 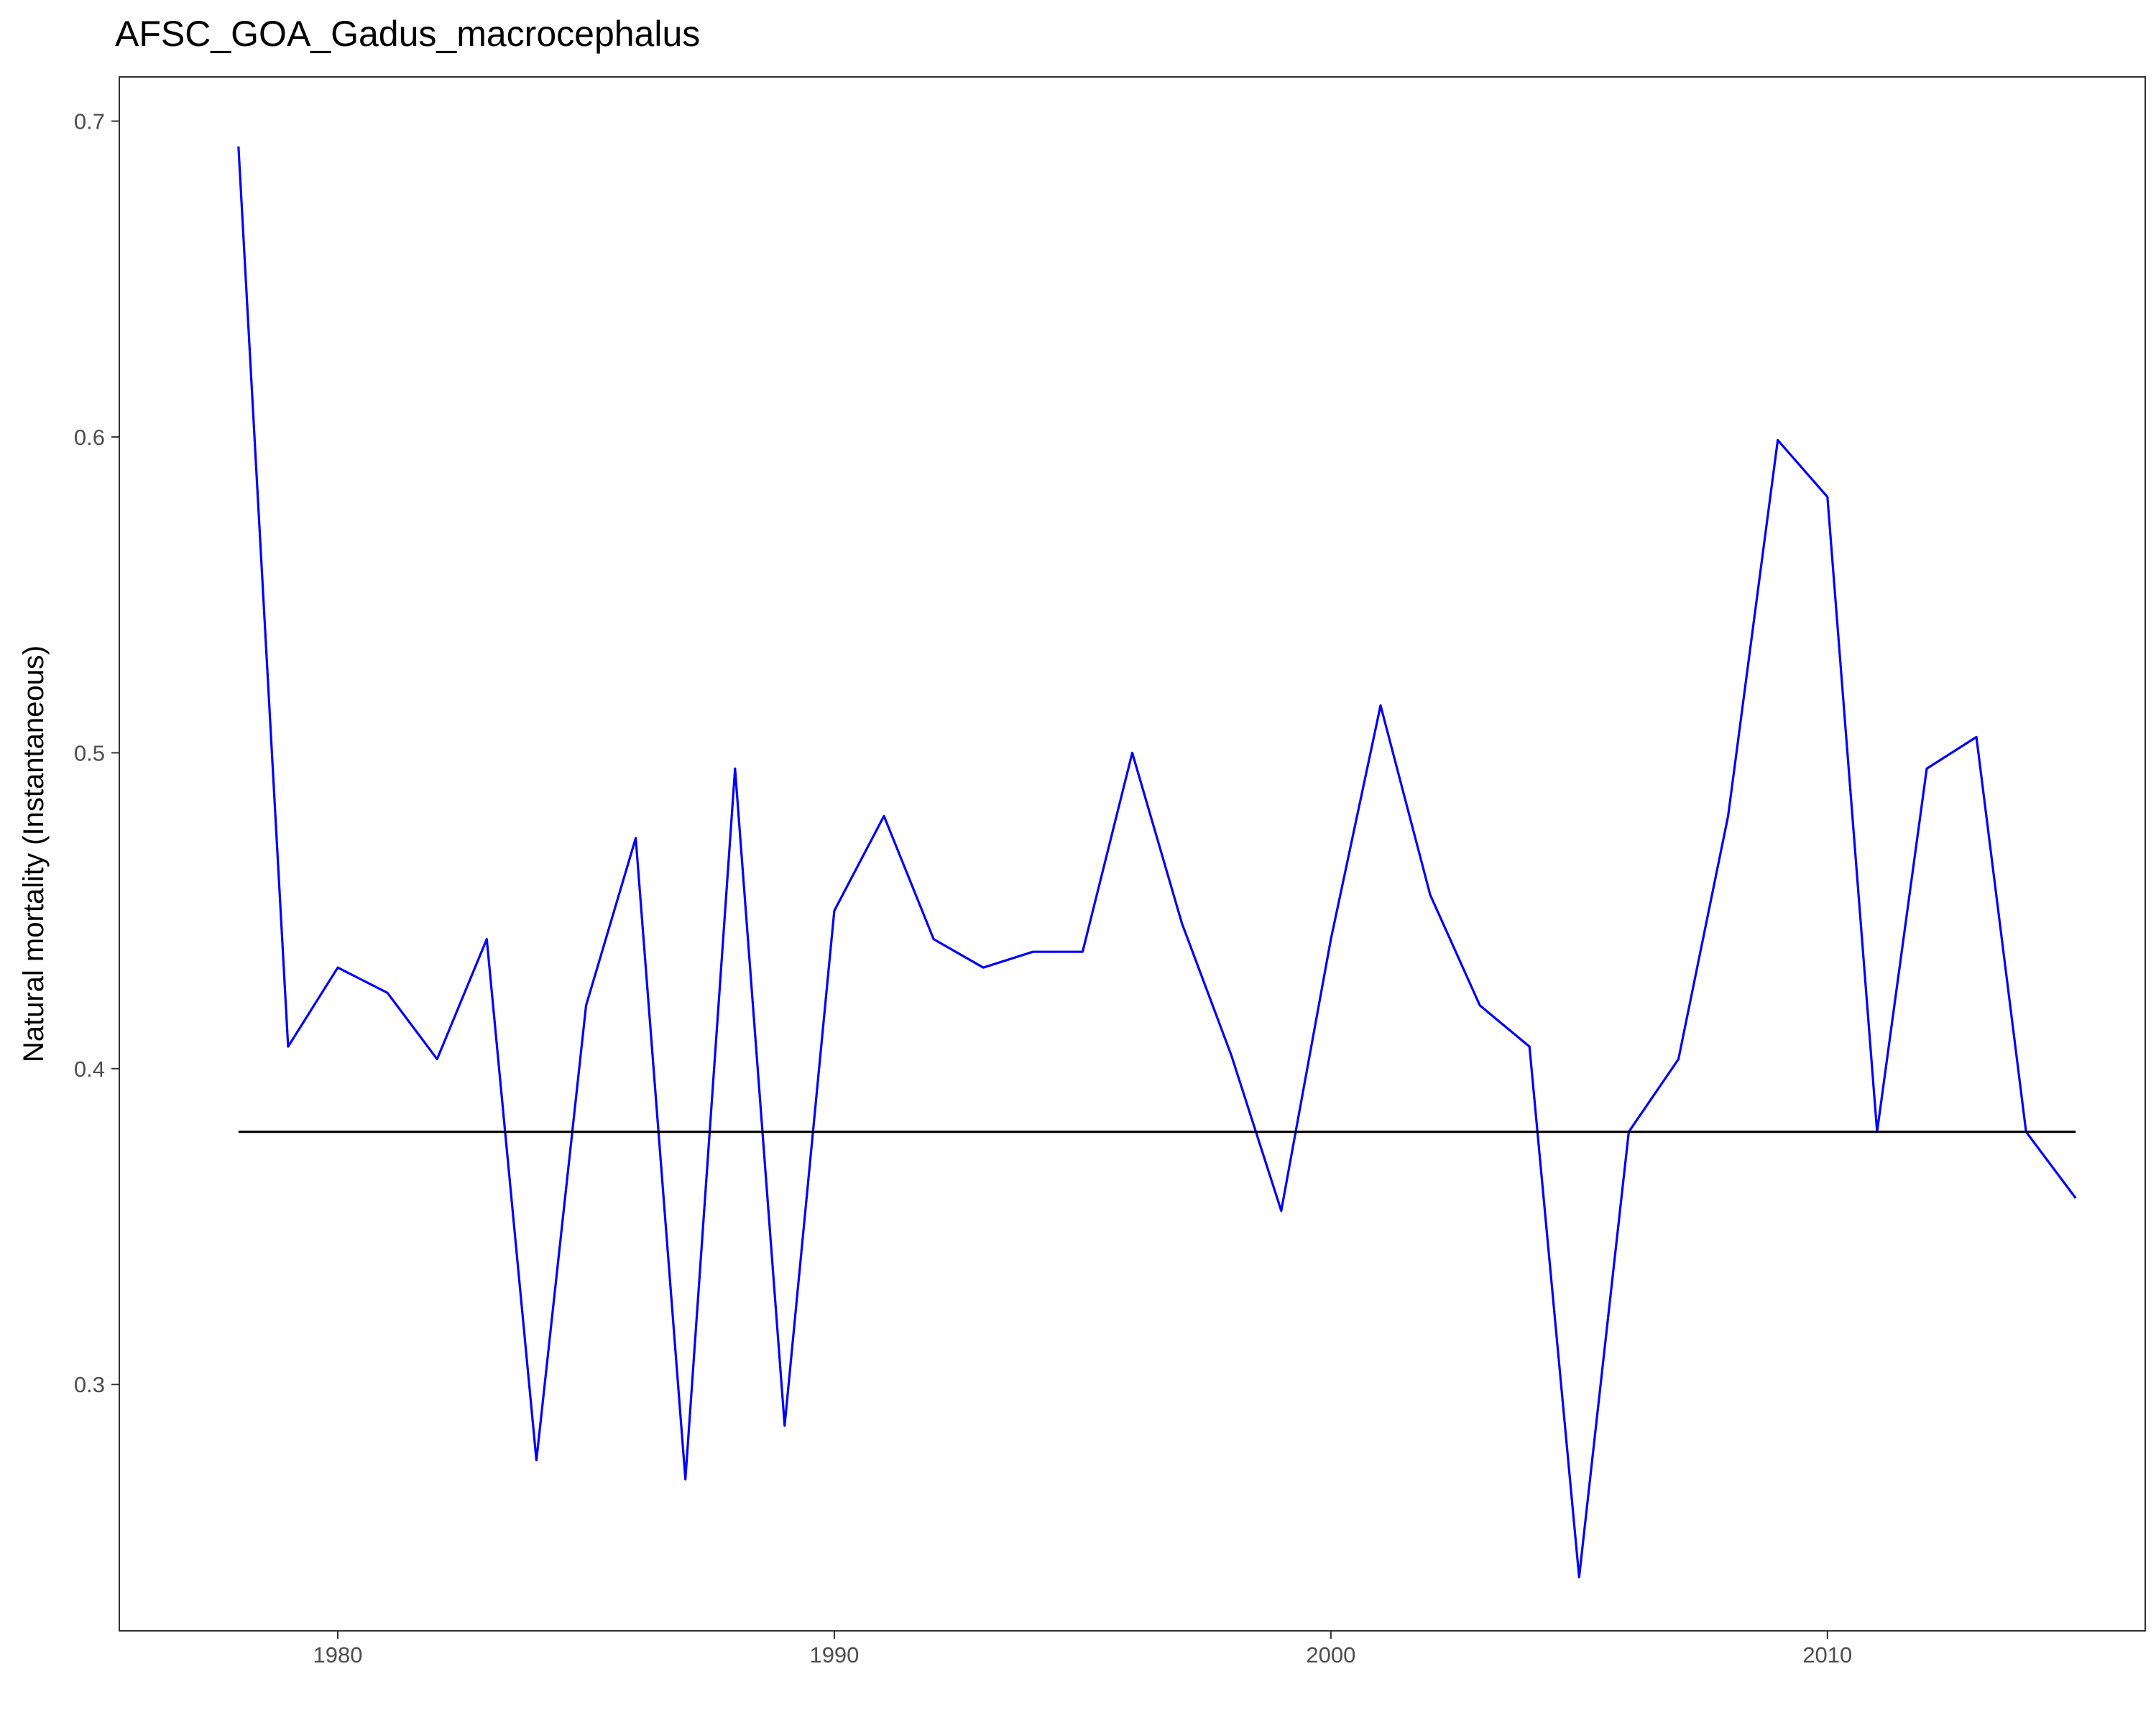 I want to click on y-tick-label: 0.5, so click(x=90, y=752).